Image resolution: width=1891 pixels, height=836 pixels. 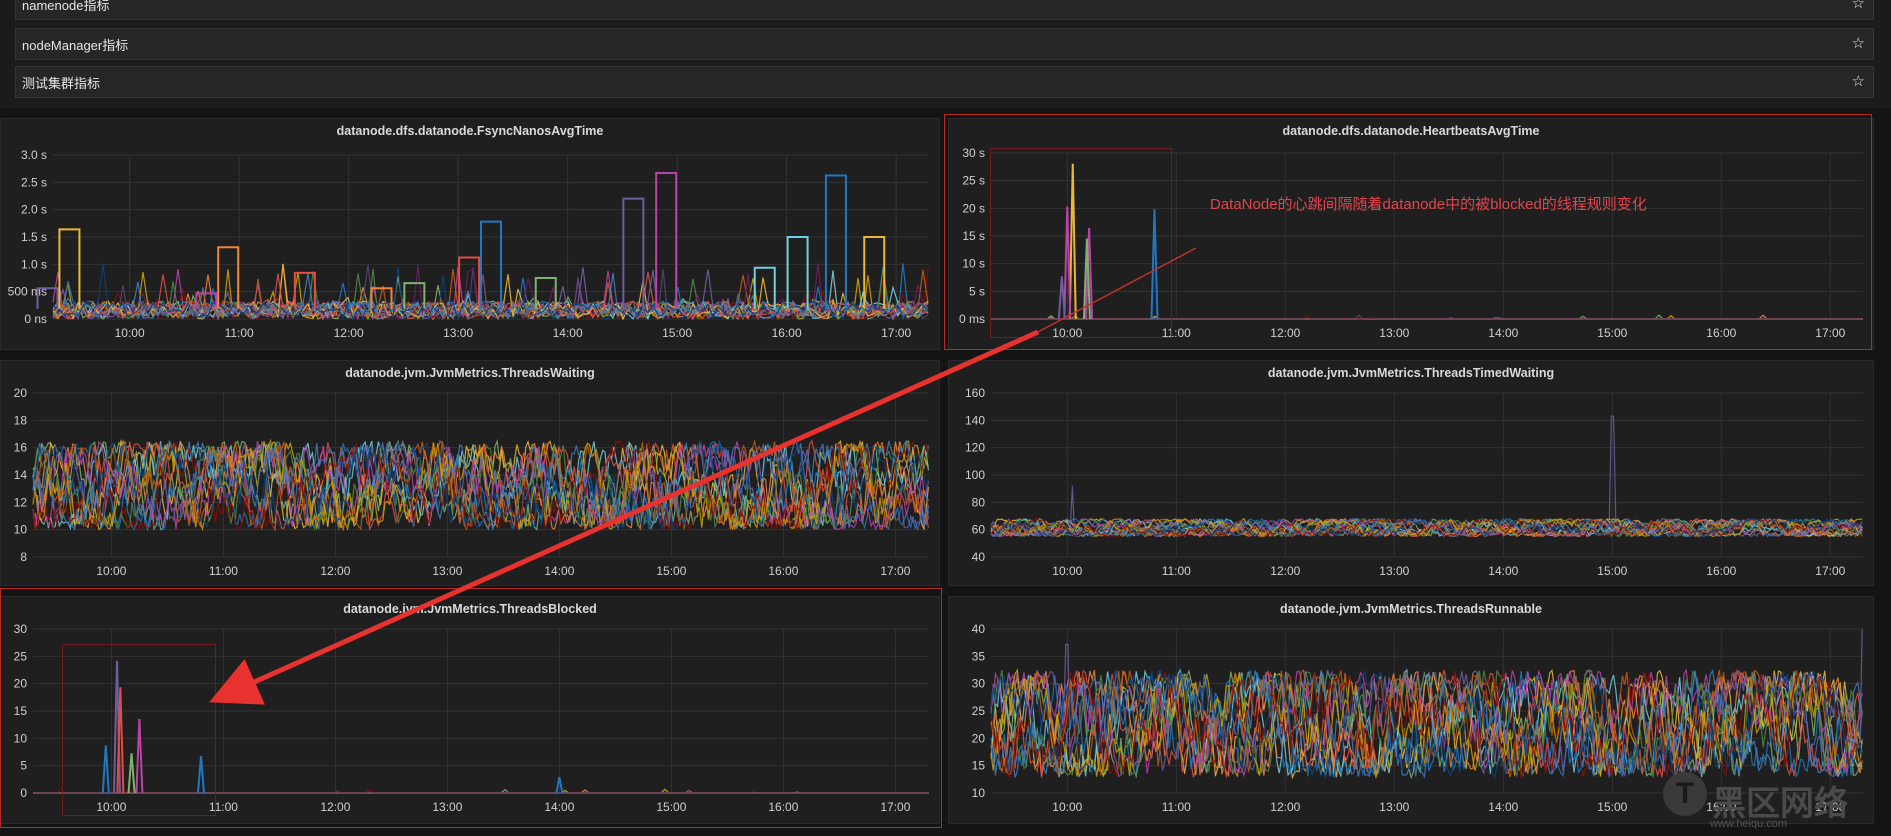 I want to click on y-tick-label: 15, so click(x=979, y=766).